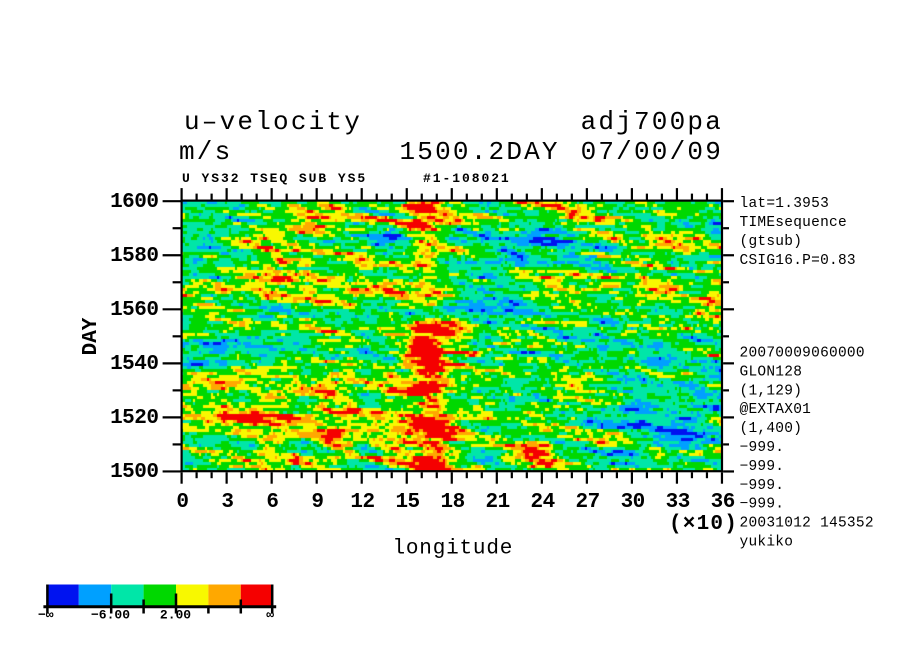  I want to click on svg-text: U YS32 TSEQ SUB YS5, so click(274, 178).